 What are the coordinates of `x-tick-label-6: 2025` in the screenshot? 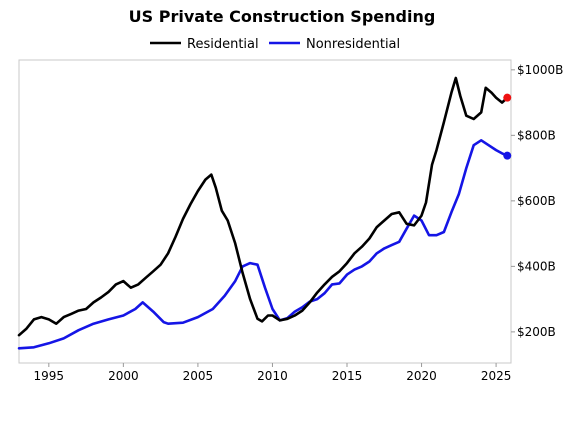 It's located at (496, 376).